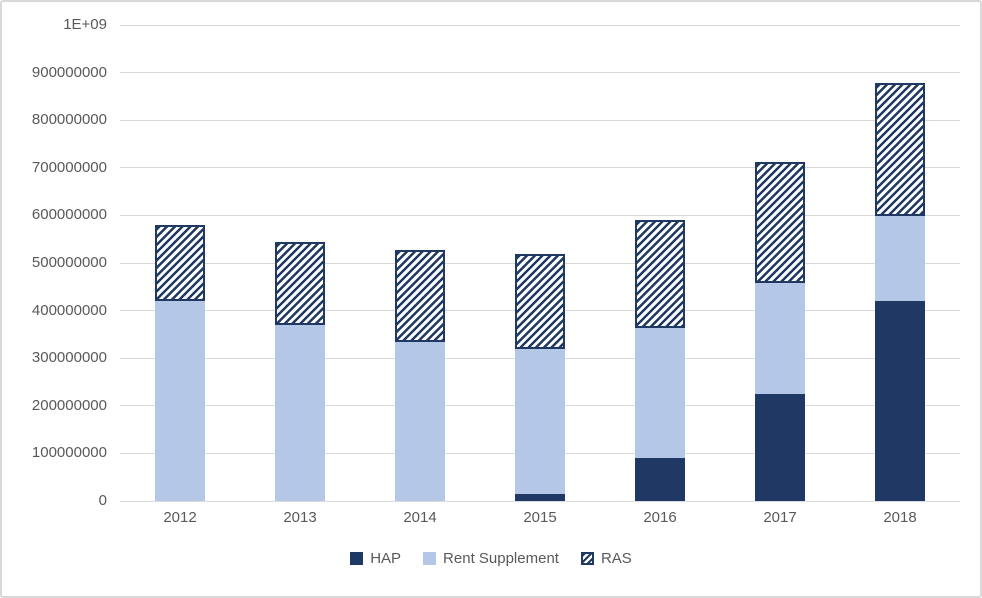  What do you see at coordinates (180, 517) in the screenshot?
I see `x-axis-tick-label: 2012` at bounding box center [180, 517].